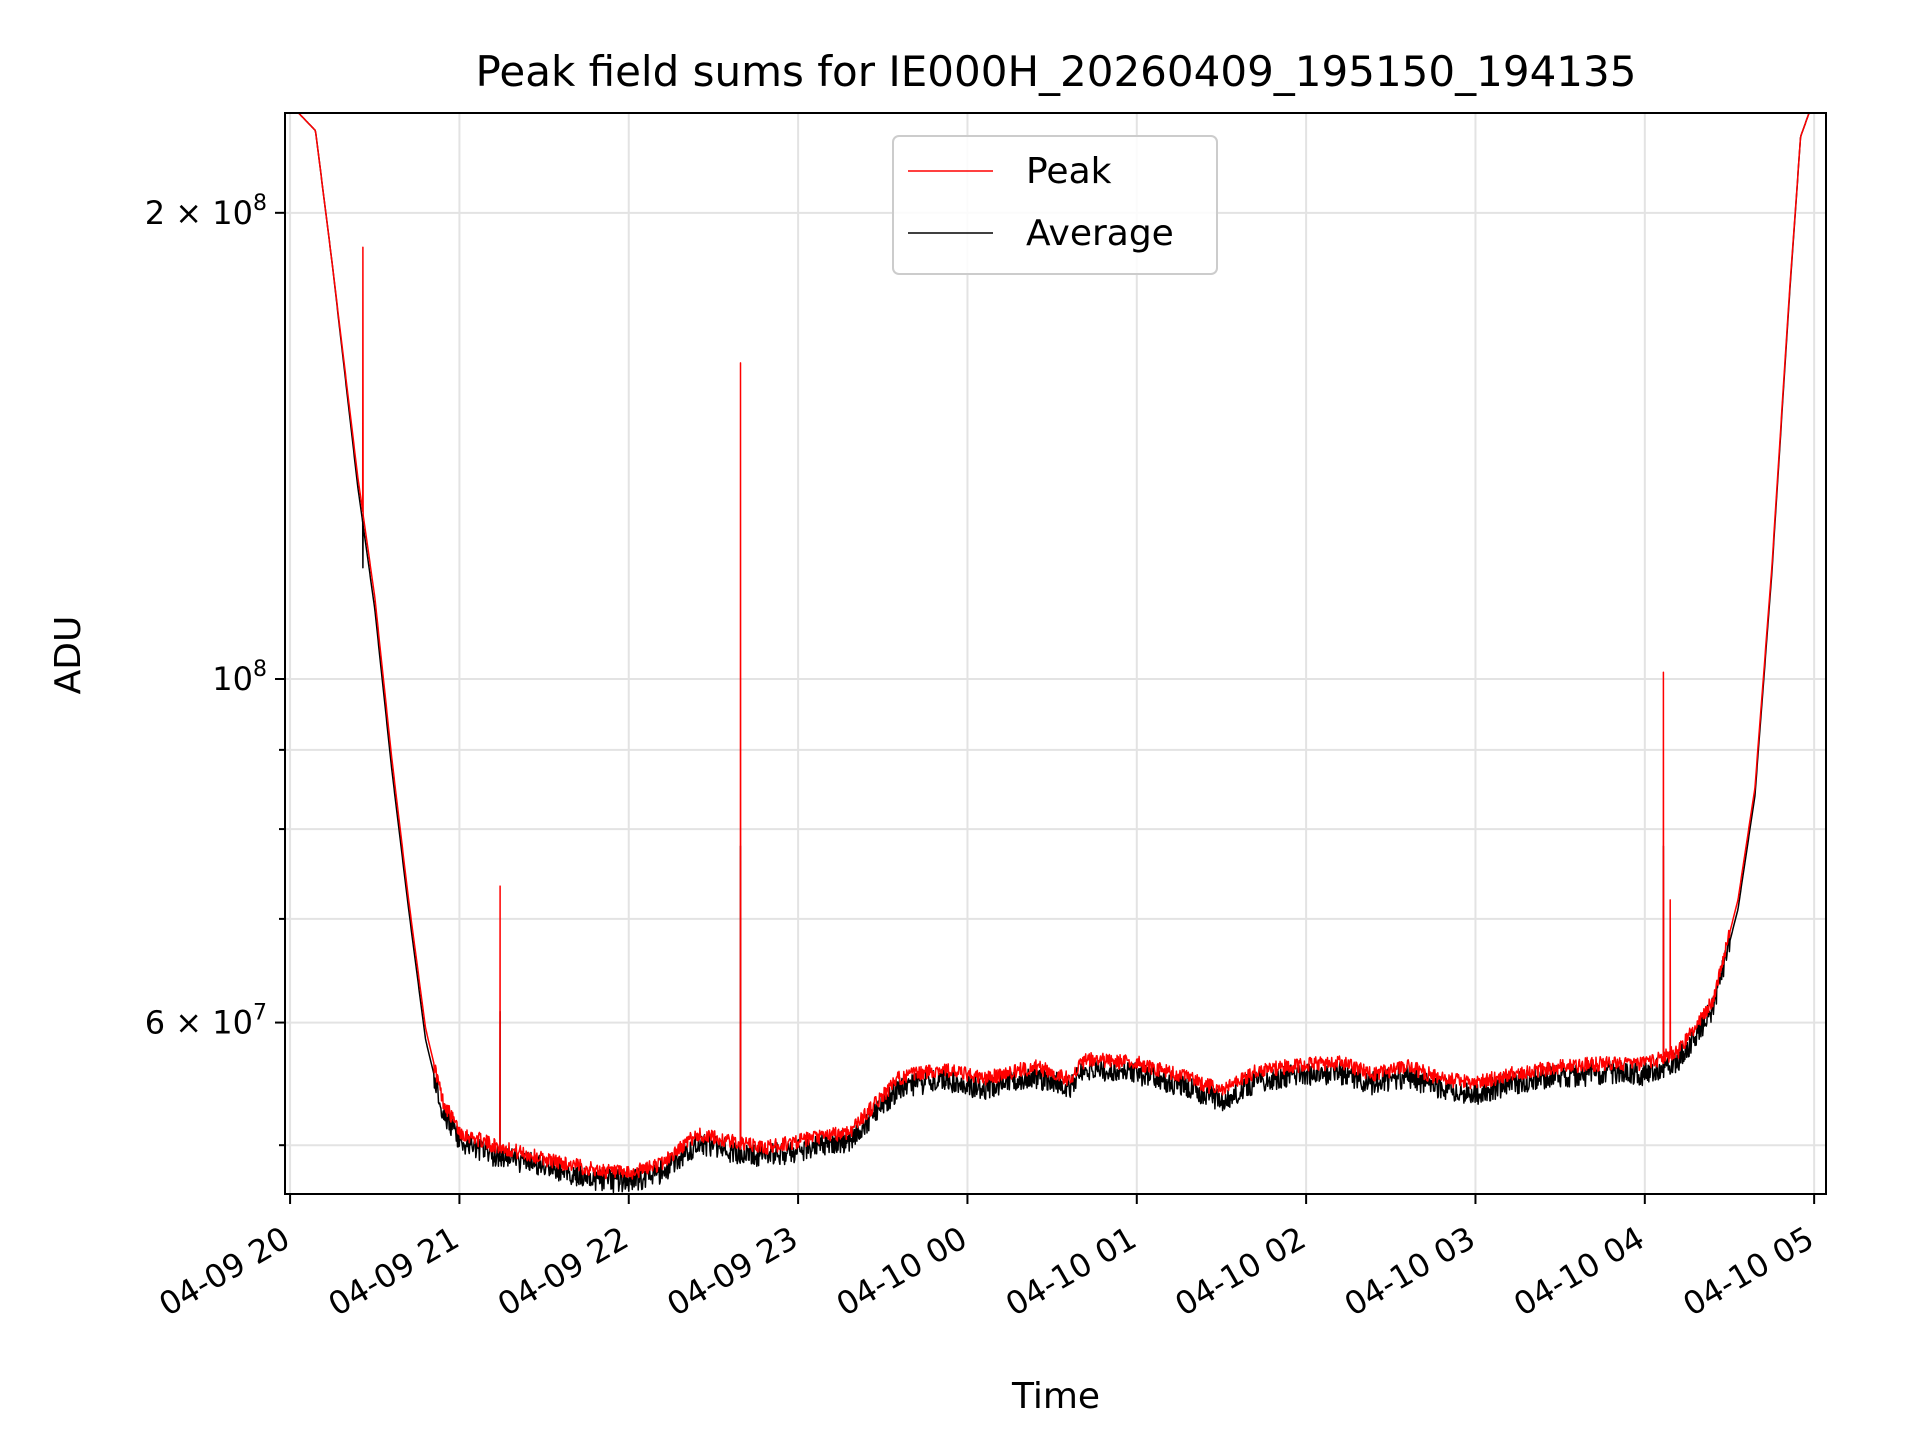 The height and width of the screenshot is (1440, 1920). I want to click on legend: Peak Average, so click(1055, 205).